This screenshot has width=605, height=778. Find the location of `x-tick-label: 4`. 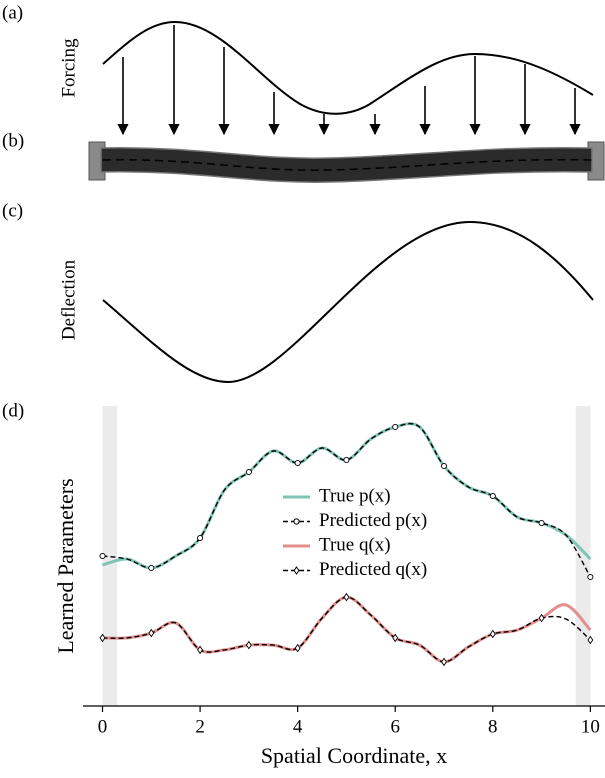

x-tick-label: 4 is located at coordinates (298, 726).